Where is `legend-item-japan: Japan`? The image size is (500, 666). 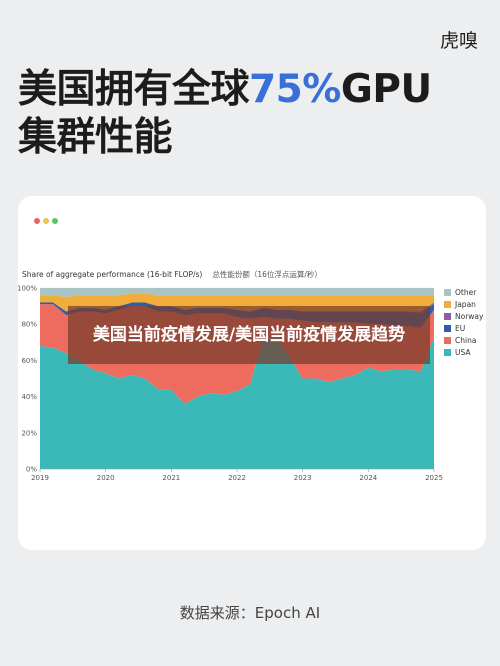
legend-item-japan: Japan is located at coordinates (463, 304).